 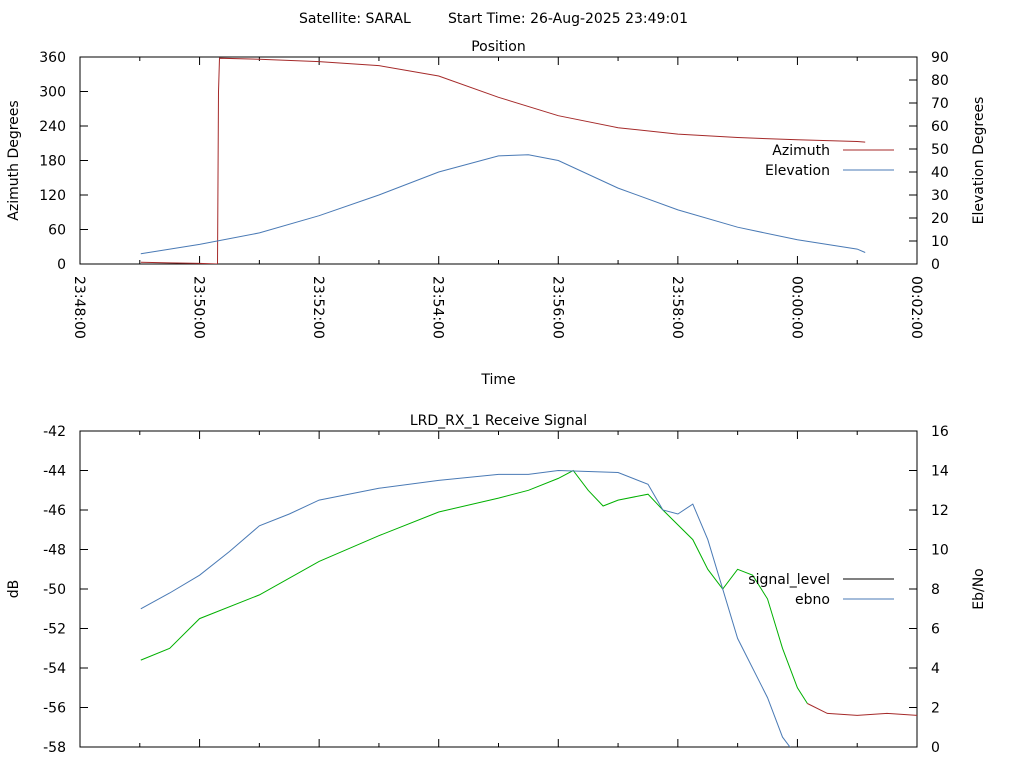 What do you see at coordinates (438, 307) in the screenshot?
I see `x-tick-label: 23:54:00` at bounding box center [438, 307].